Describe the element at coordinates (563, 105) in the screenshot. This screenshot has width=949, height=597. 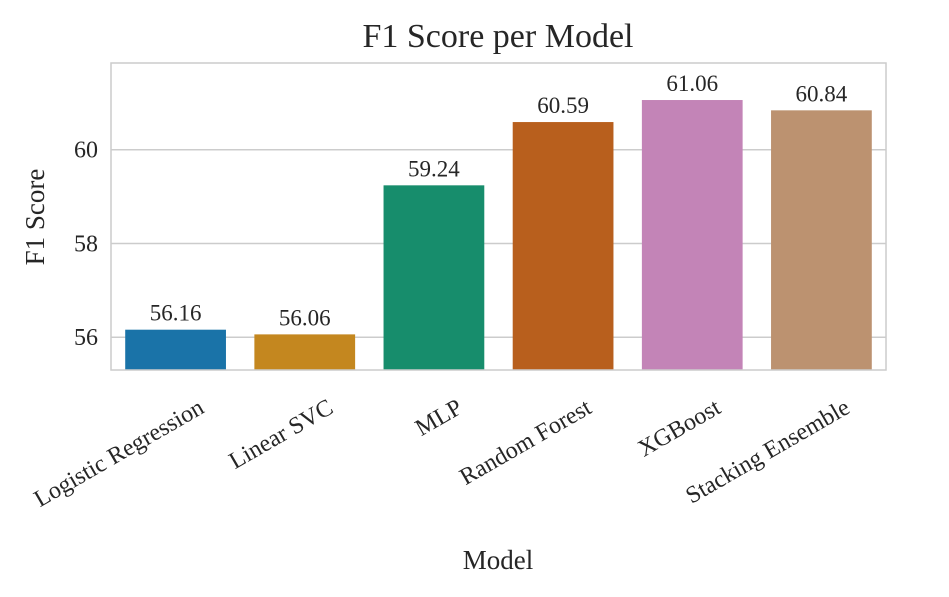
I see `bar-value-label: 60.59` at that location.